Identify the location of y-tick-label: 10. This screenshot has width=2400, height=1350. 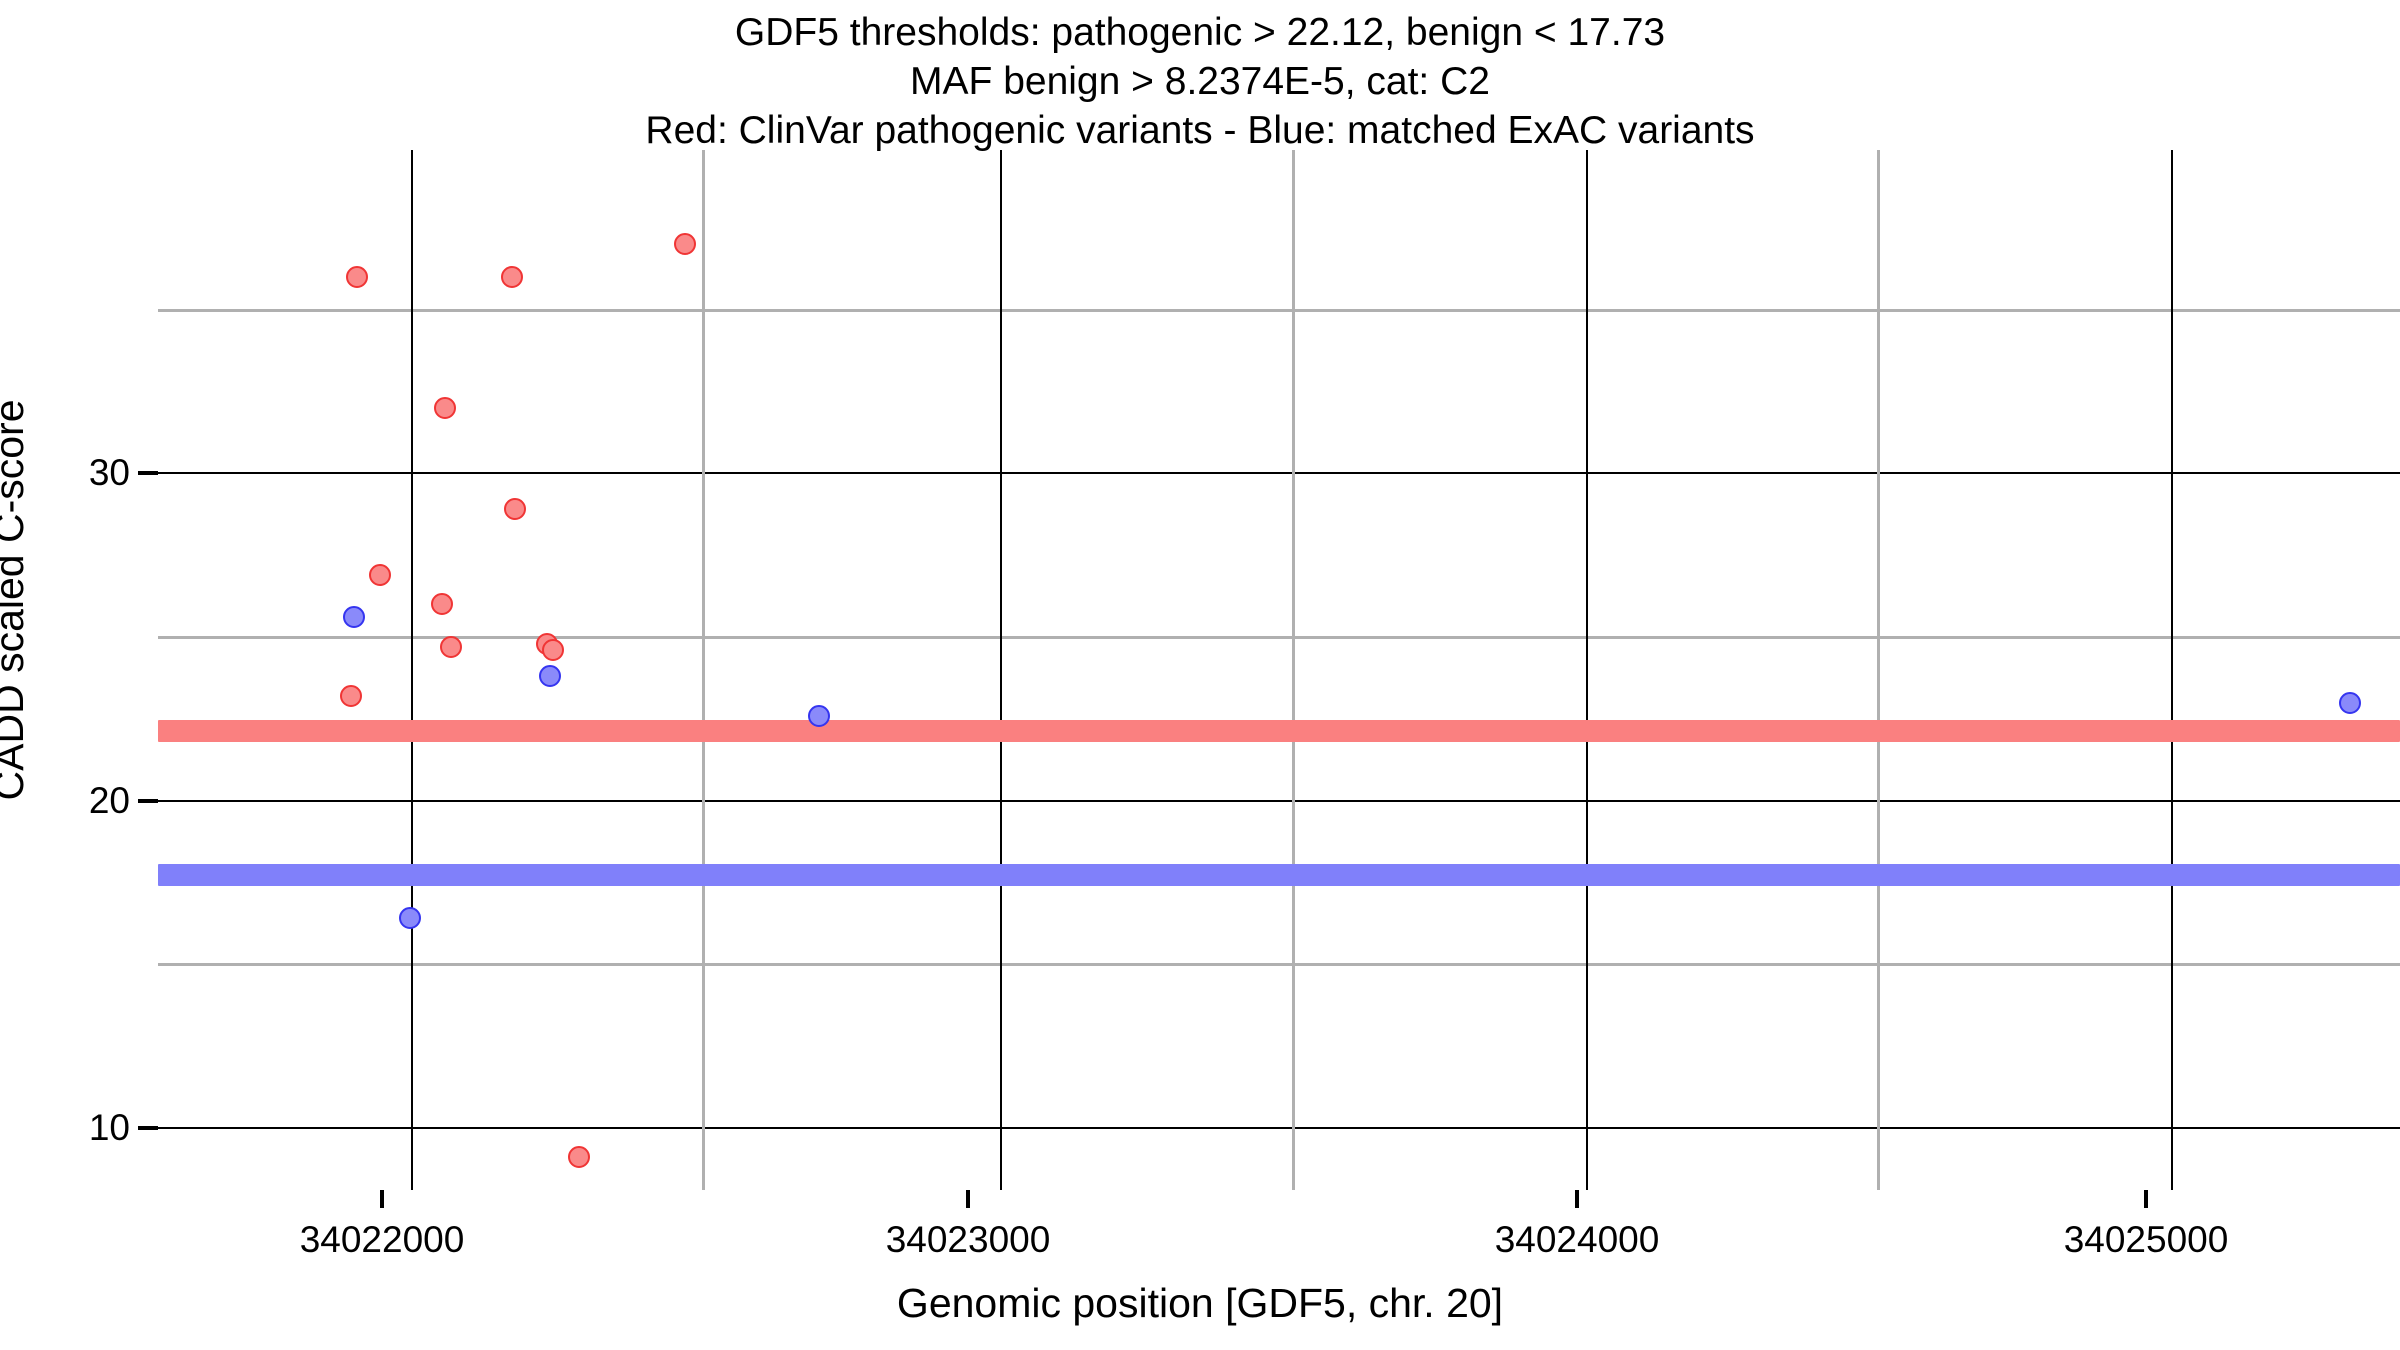
(109, 1127).